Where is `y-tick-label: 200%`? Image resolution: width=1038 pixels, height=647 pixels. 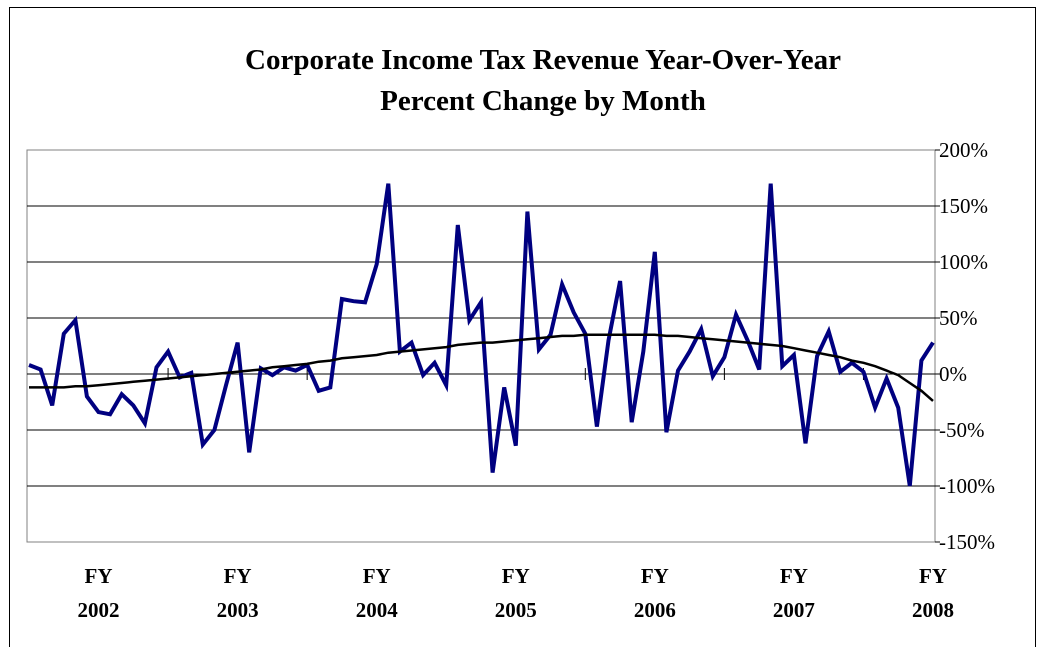
y-tick-label: 200% is located at coordinates (963, 150).